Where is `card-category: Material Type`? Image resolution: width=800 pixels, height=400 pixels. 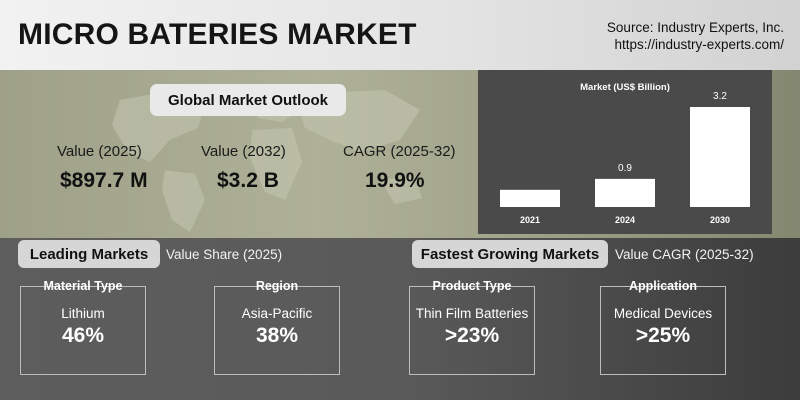 card-category: Material Type is located at coordinates (83, 286).